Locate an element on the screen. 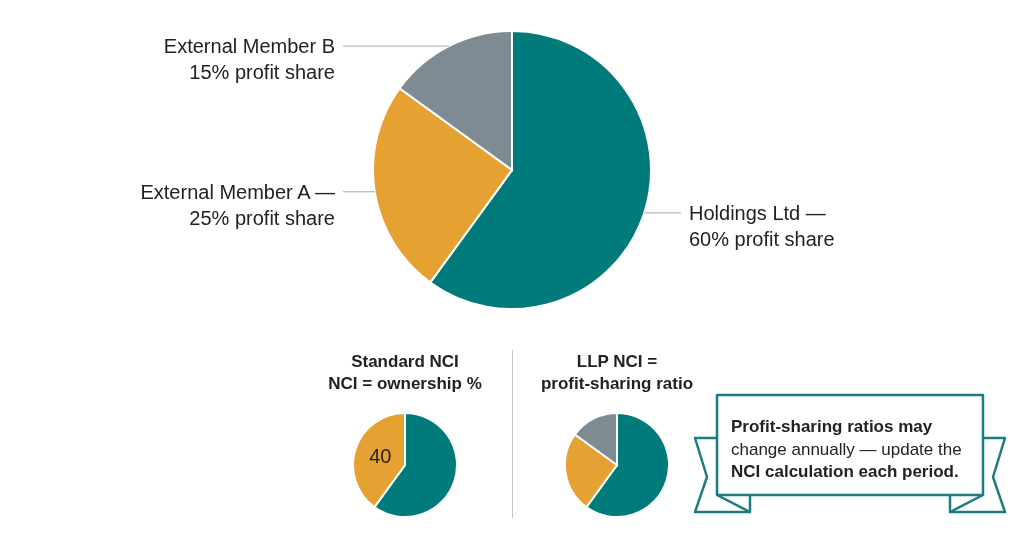 The width and height of the screenshot is (1024, 558). text: NCI calculation each period. is located at coordinates (845, 472).